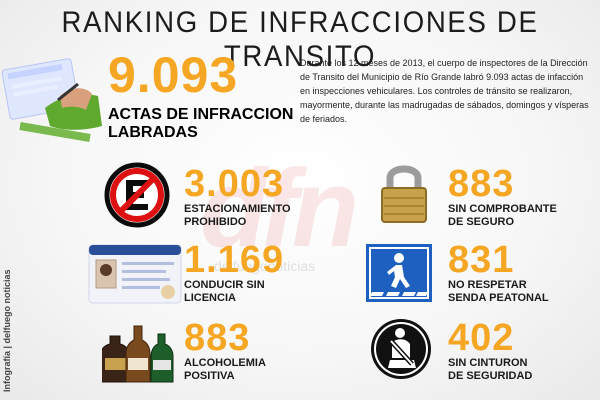 The width and height of the screenshot is (600, 400). Describe the element at coordinates (481, 338) in the screenshot. I see `item-value-seatbelt: 402` at that location.